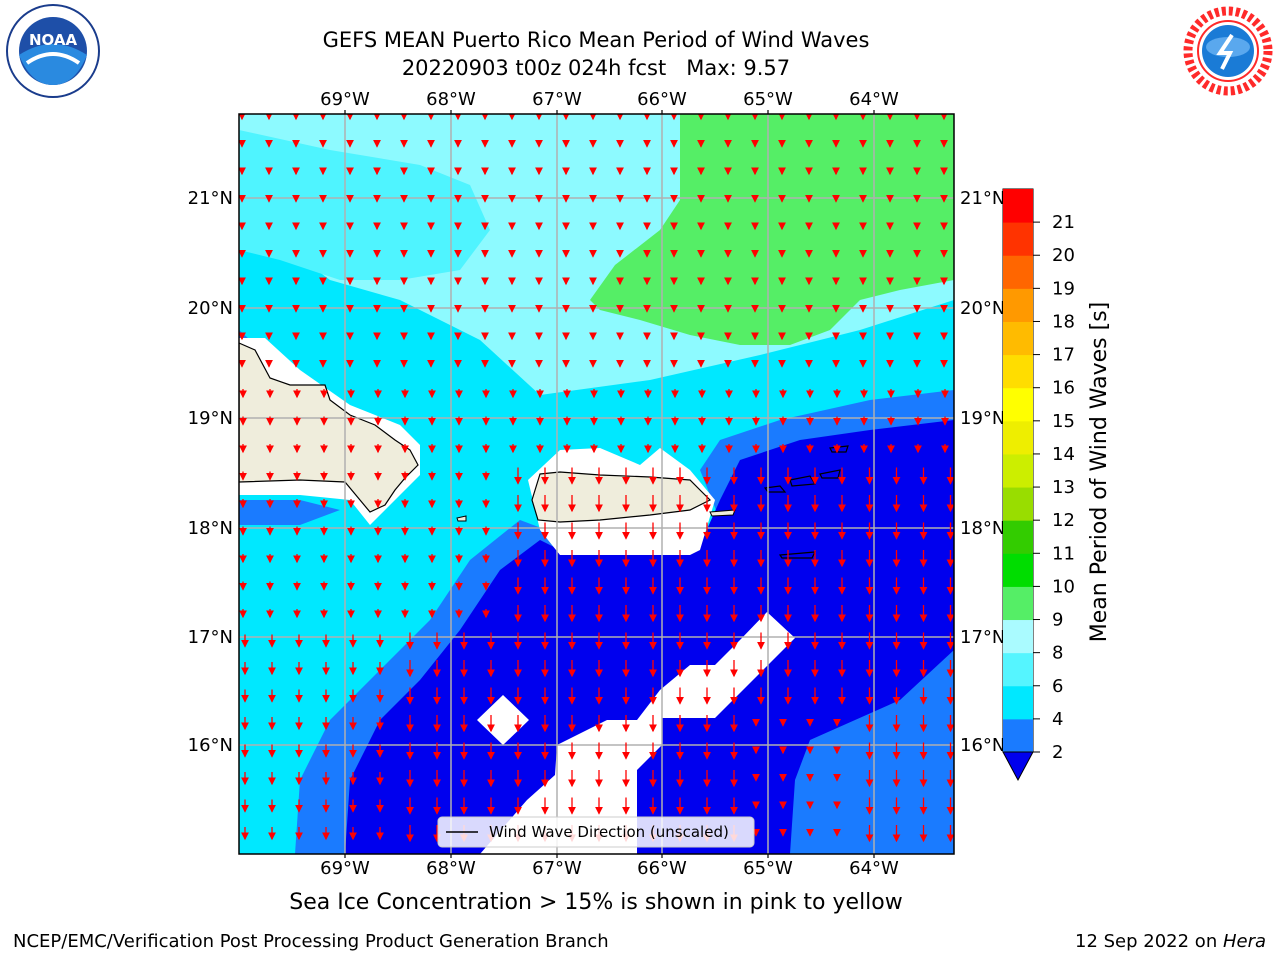  What do you see at coordinates (1063, 520) in the screenshot?
I see `colorbar-tick-label: 12` at bounding box center [1063, 520].